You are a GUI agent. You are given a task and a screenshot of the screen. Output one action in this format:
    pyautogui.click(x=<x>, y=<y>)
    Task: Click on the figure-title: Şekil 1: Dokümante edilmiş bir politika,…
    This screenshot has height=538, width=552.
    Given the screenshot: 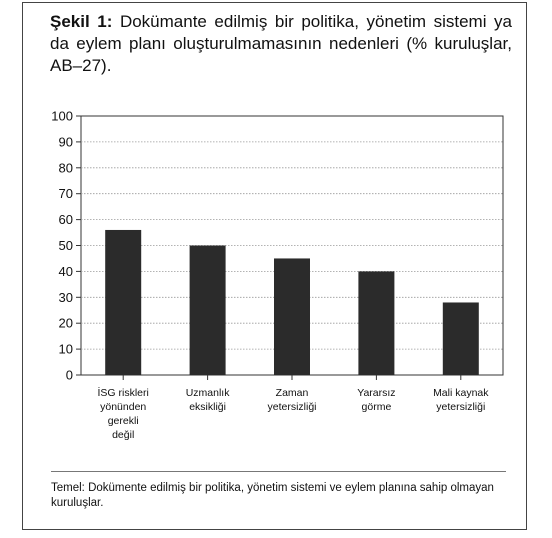 What is the action you would take?
    pyautogui.click(x=281, y=44)
    